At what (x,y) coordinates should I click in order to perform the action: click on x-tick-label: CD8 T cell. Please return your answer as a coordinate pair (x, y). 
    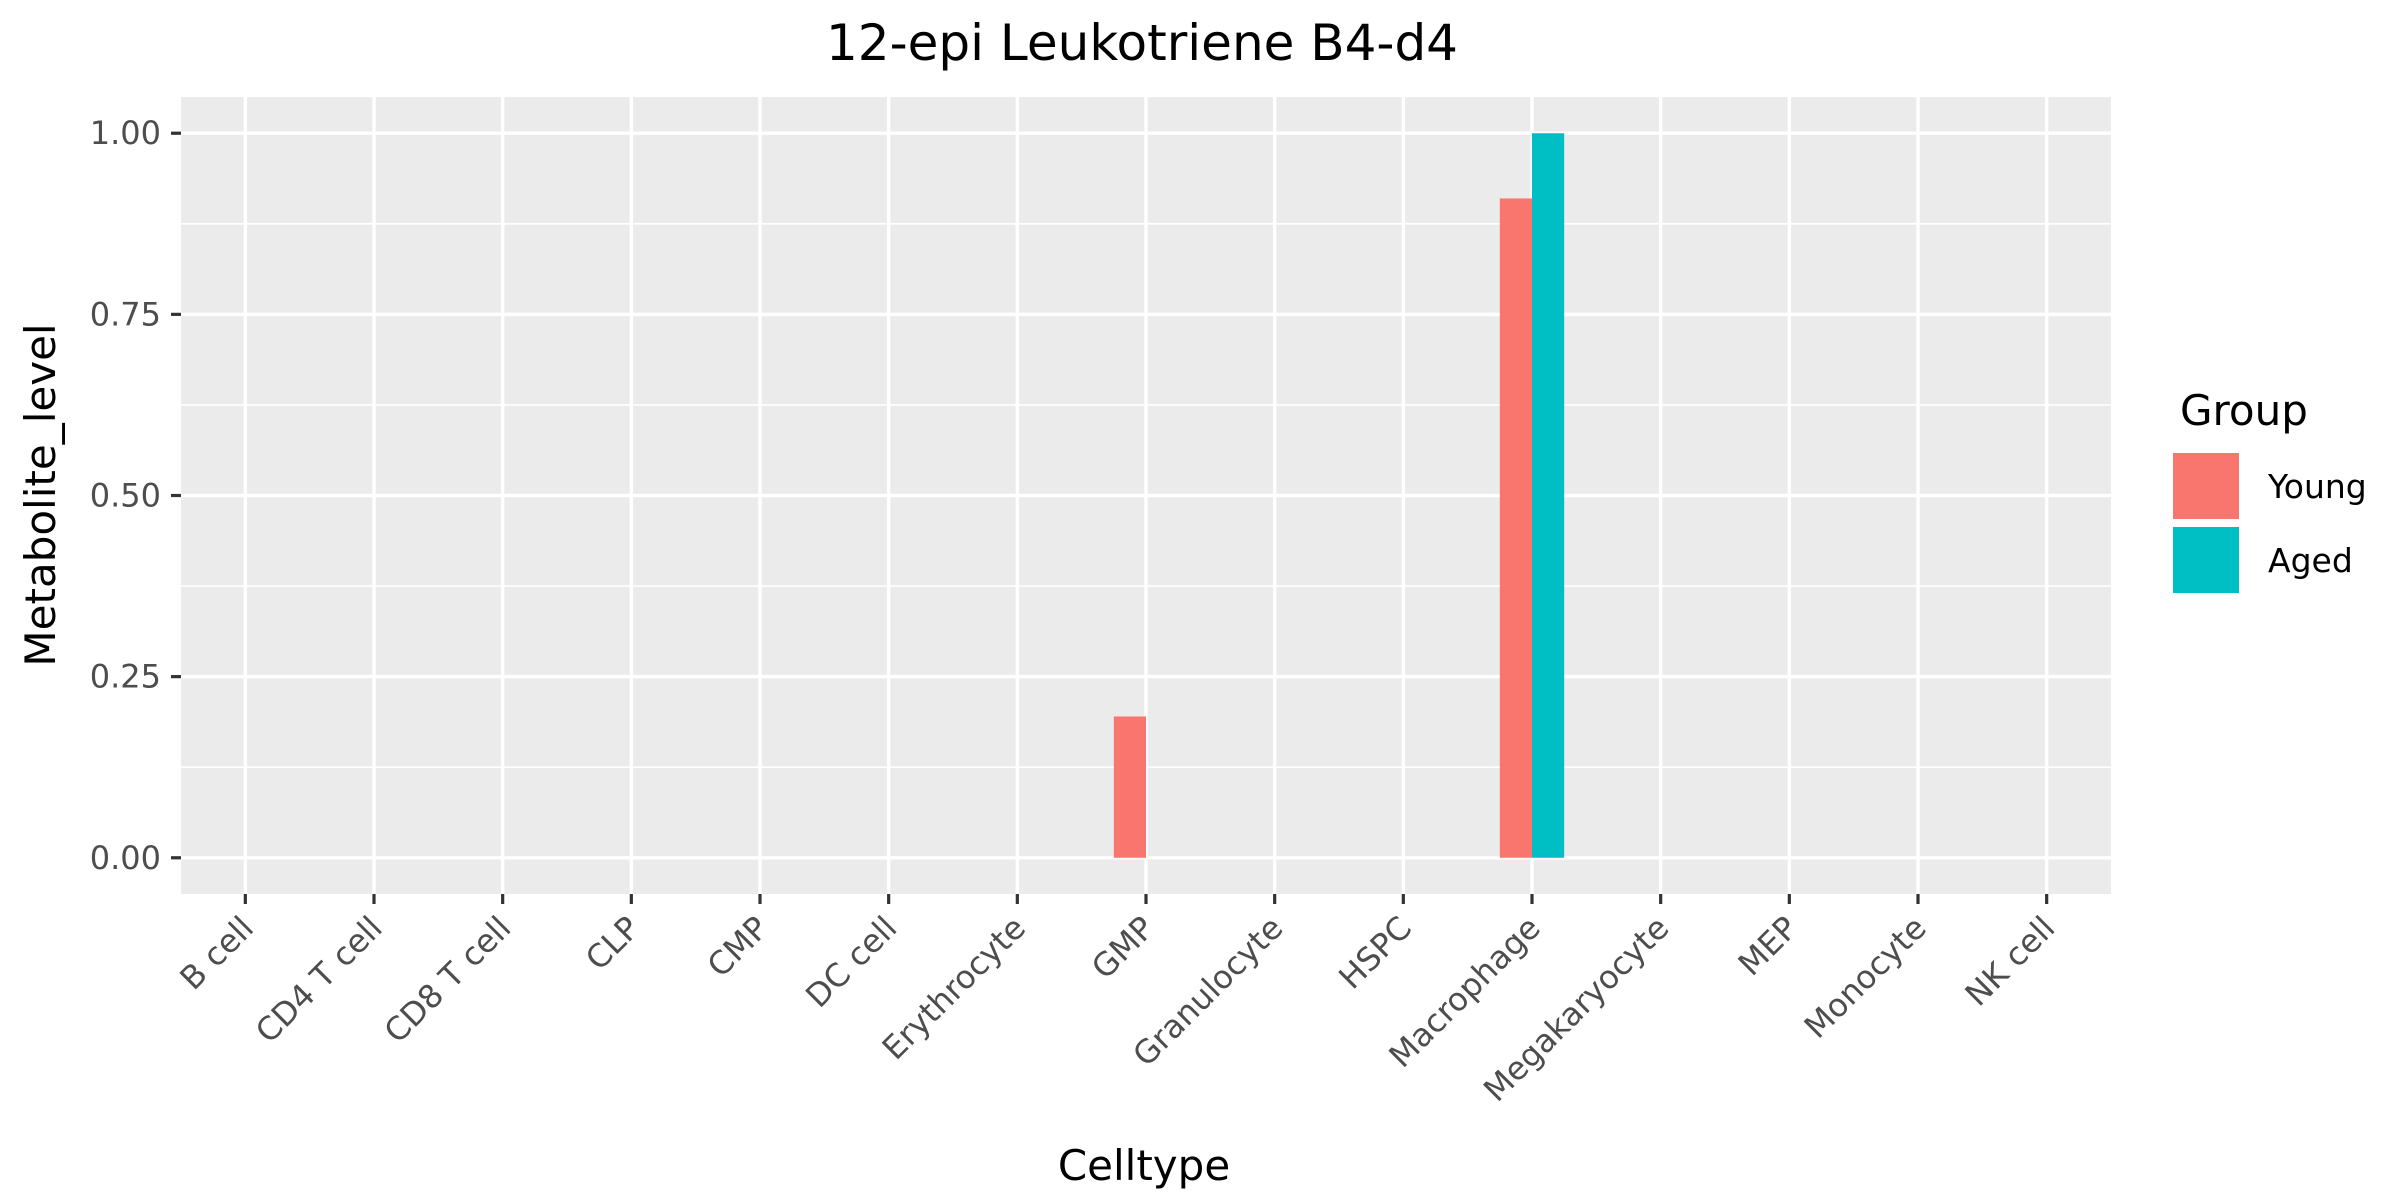
    Looking at the image, I should click on (448, 980).